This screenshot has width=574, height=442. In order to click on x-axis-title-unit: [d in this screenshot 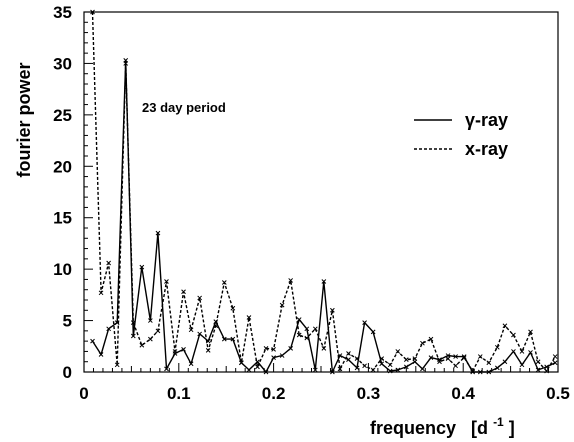, I will do `click(479, 428)`.